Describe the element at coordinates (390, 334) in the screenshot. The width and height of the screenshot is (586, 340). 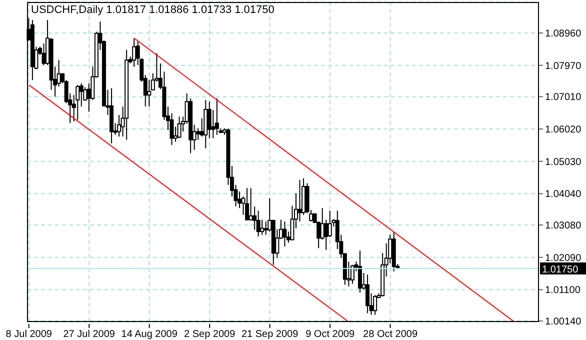
I see `x-tick-label: 28 Oct 2009` at that location.